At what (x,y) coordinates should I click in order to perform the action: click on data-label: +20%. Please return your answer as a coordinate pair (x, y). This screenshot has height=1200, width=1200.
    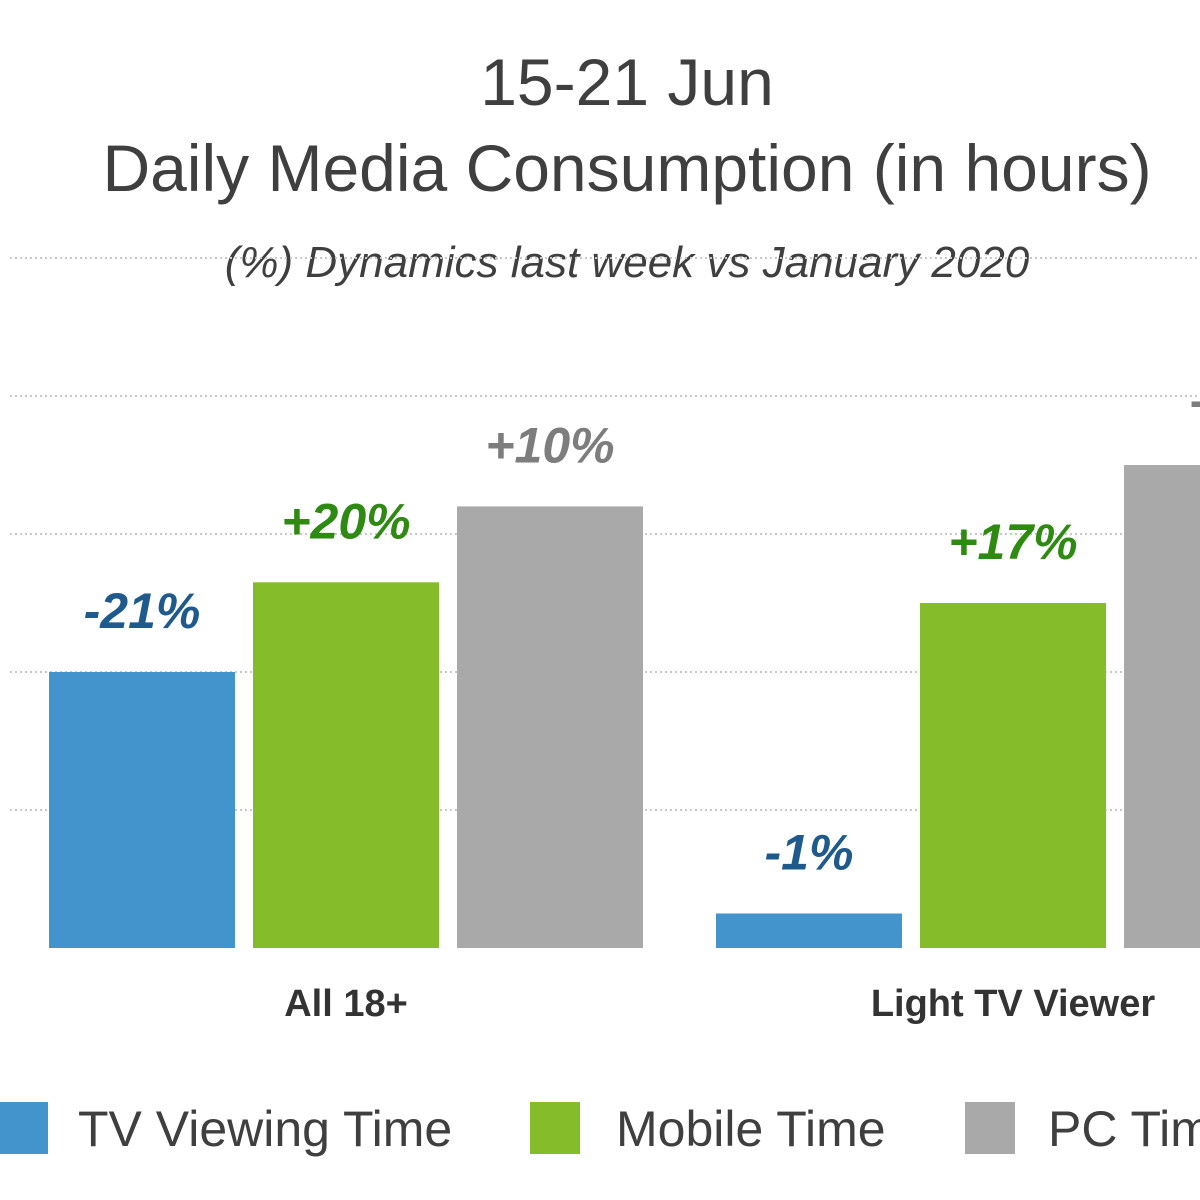
    Looking at the image, I should click on (345, 521).